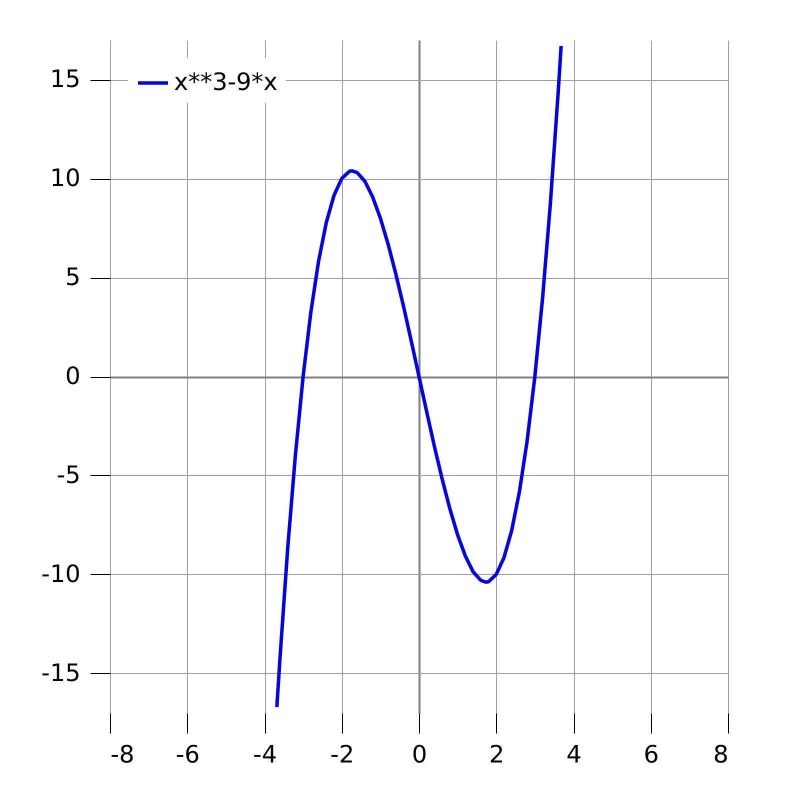  Describe the element at coordinates (651, 754) in the screenshot. I see `x-tick-label: 6` at that location.